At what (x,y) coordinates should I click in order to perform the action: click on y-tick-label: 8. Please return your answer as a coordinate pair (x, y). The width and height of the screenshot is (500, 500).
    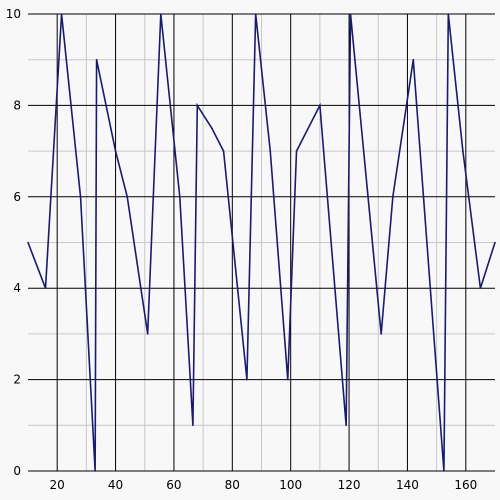
    Looking at the image, I should click on (17, 105).